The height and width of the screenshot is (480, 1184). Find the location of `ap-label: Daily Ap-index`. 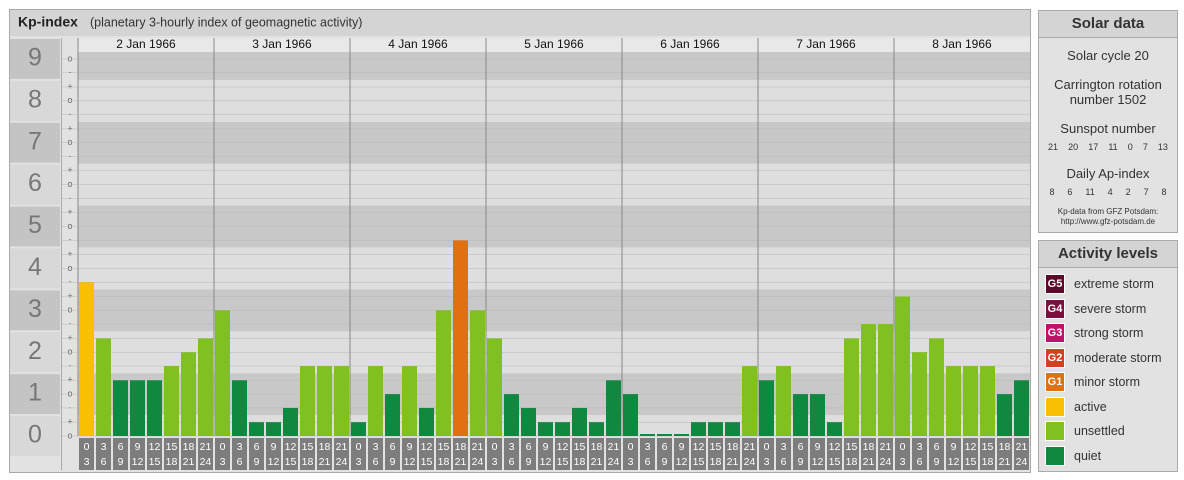

ap-label: Daily Ap-index is located at coordinates (1108, 173).